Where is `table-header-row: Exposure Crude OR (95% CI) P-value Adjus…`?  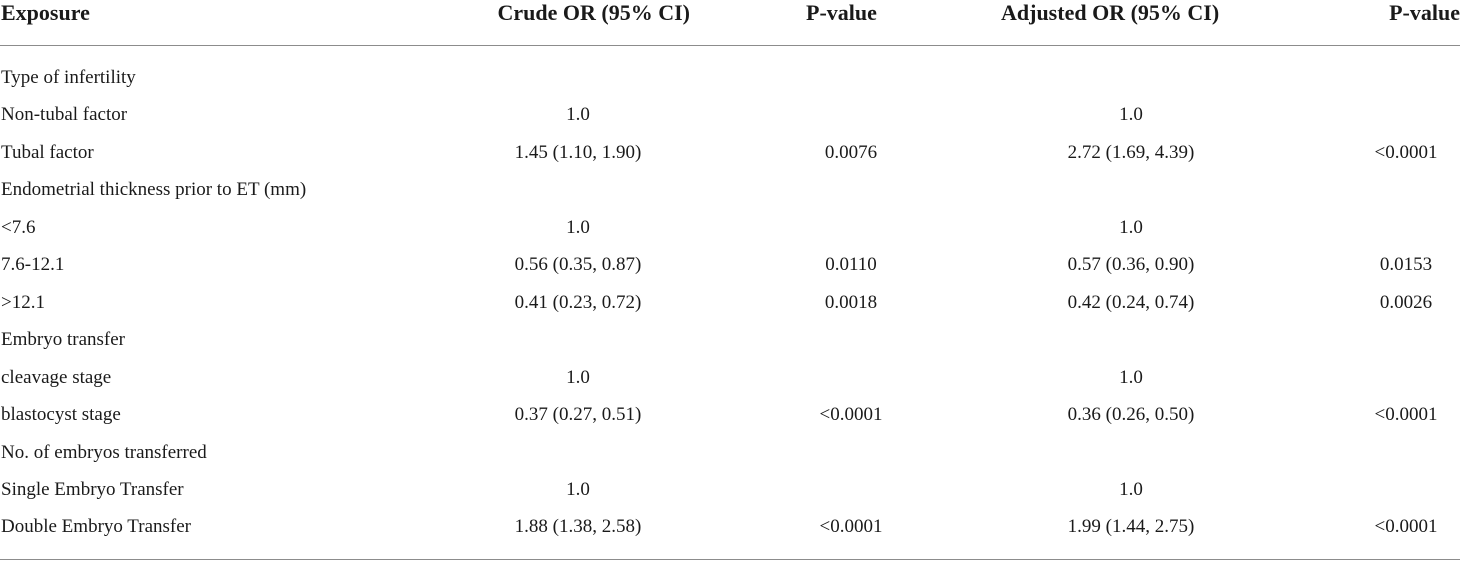
table-header-row: Exposure Crude OR (95% CI) P-value Adjus… is located at coordinates (730, 16).